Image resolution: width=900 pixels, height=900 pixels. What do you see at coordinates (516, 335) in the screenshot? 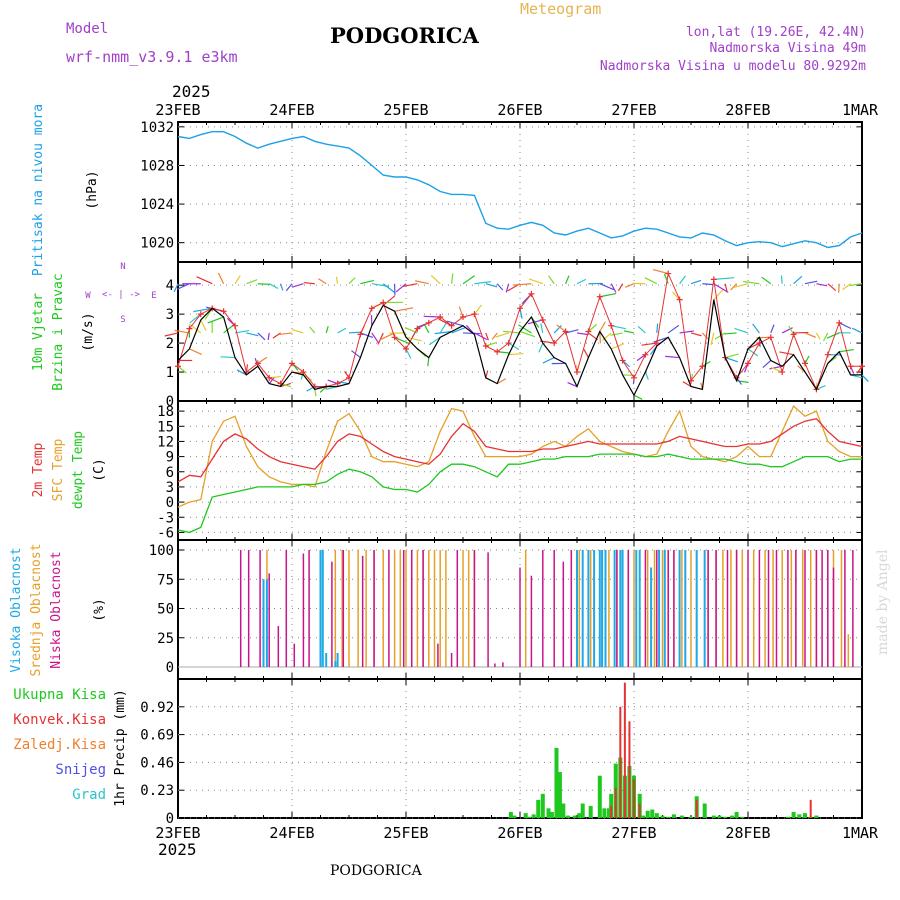
I see `wind-panel: 4 3 2 1 0` at bounding box center [516, 335].